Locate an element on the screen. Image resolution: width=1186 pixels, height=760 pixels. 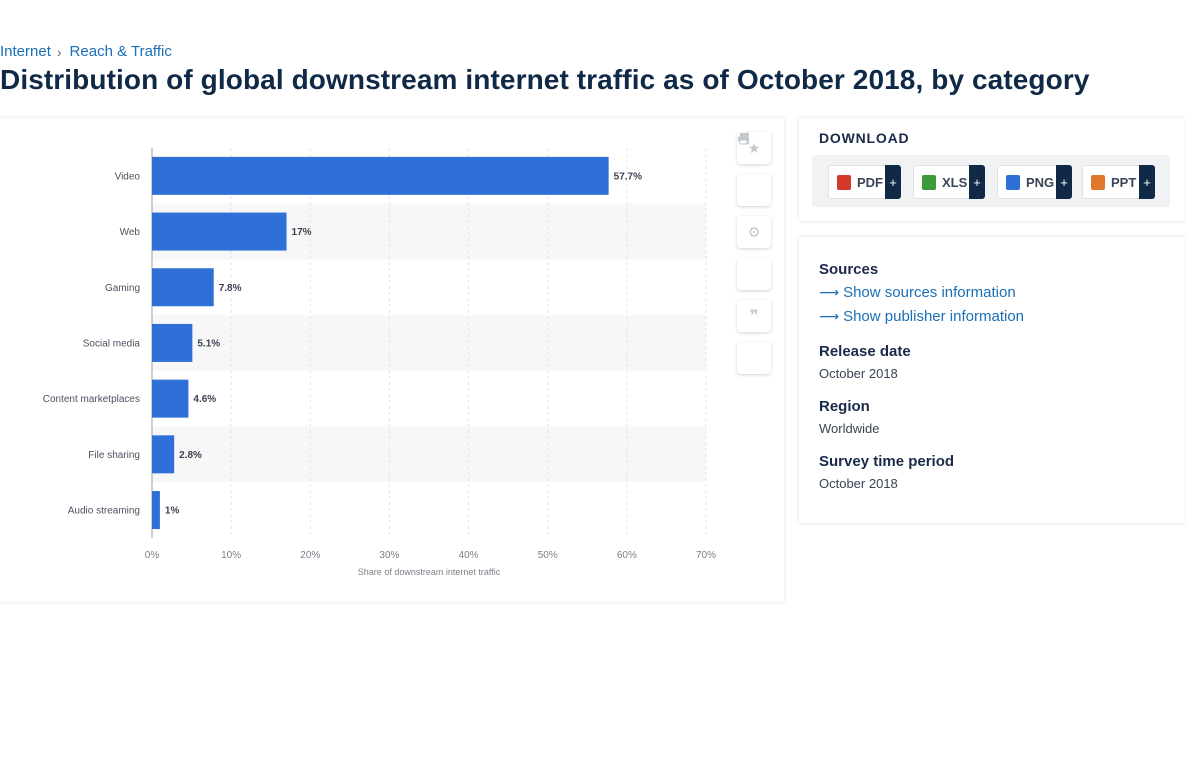
x-tick-label: 10% is located at coordinates (231, 555).